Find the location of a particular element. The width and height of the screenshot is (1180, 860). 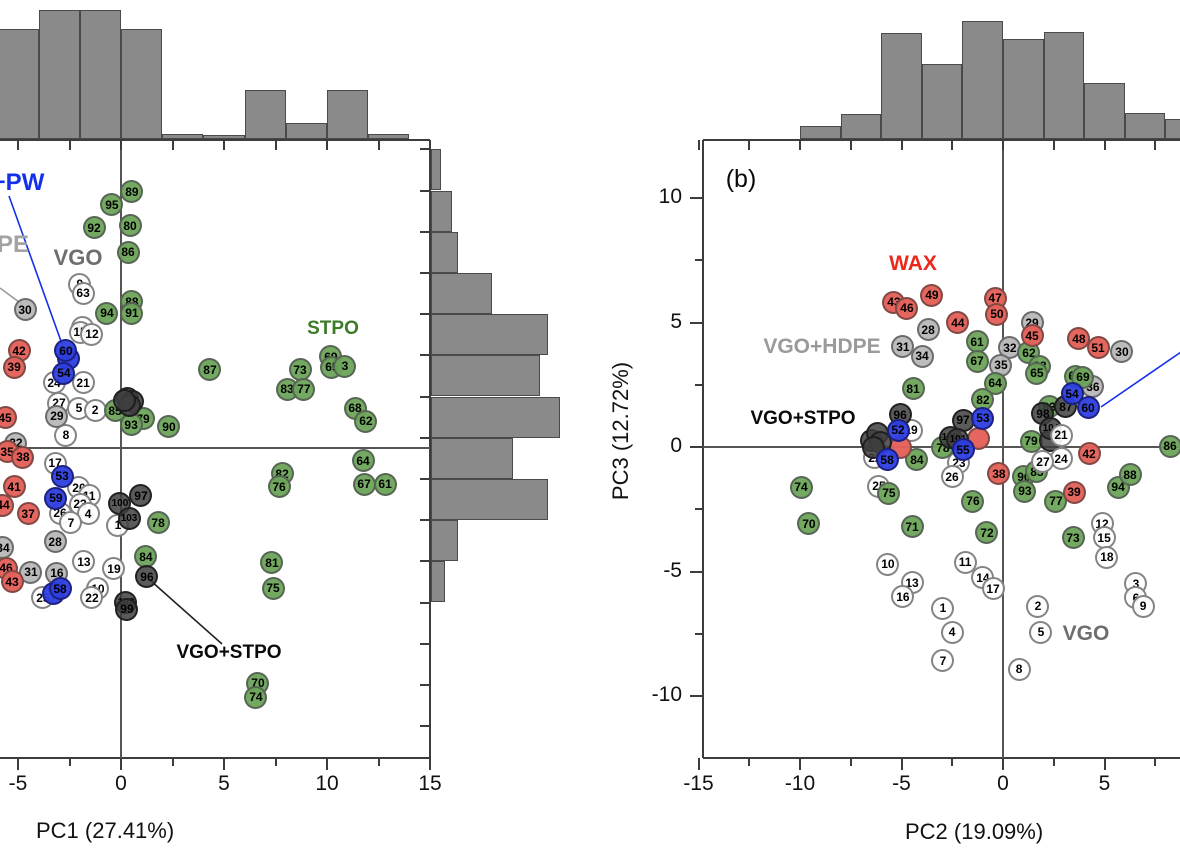

data-point-94: 94 is located at coordinates (107, 313).